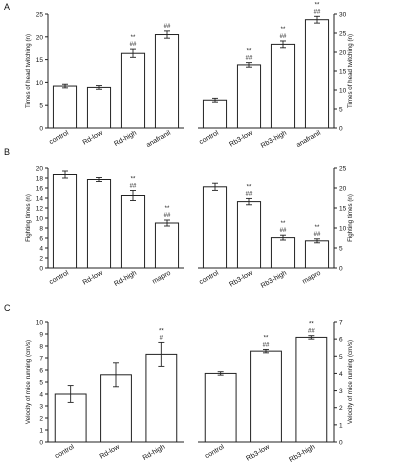  What do you see at coordinates (41, 335) in the screenshot?
I see `y-tick-label: 9` at bounding box center [41, 335].